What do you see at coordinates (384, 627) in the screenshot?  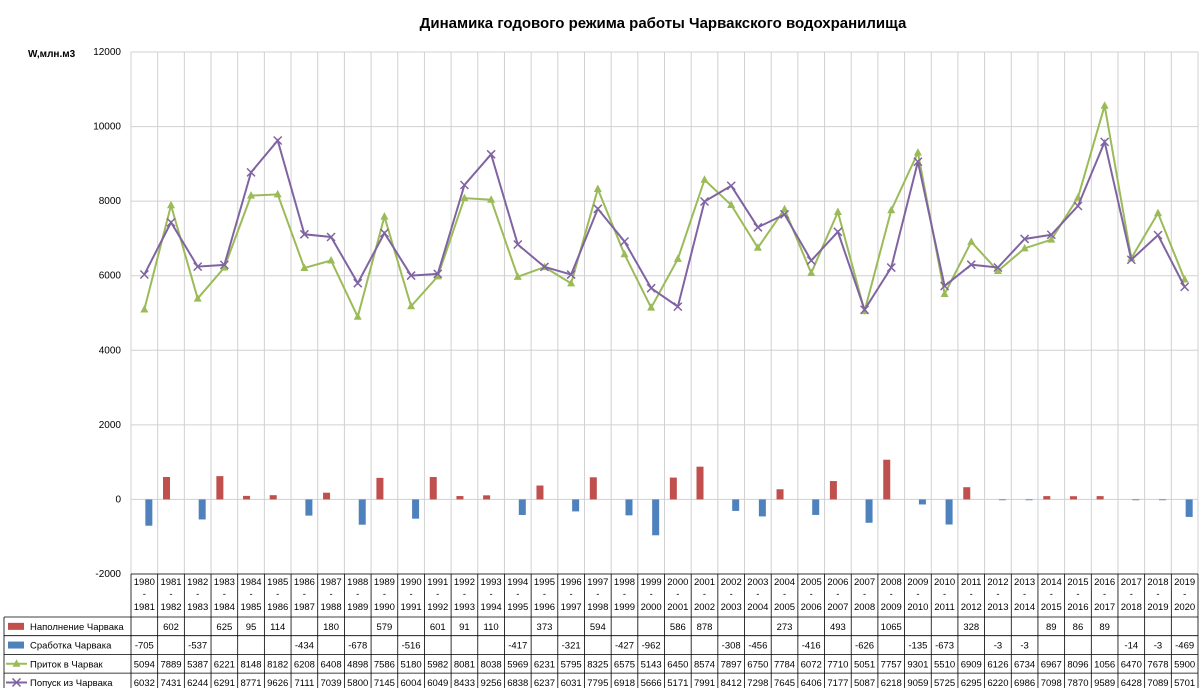 I see `table-cell: 579` at bounding box center [384, 627].